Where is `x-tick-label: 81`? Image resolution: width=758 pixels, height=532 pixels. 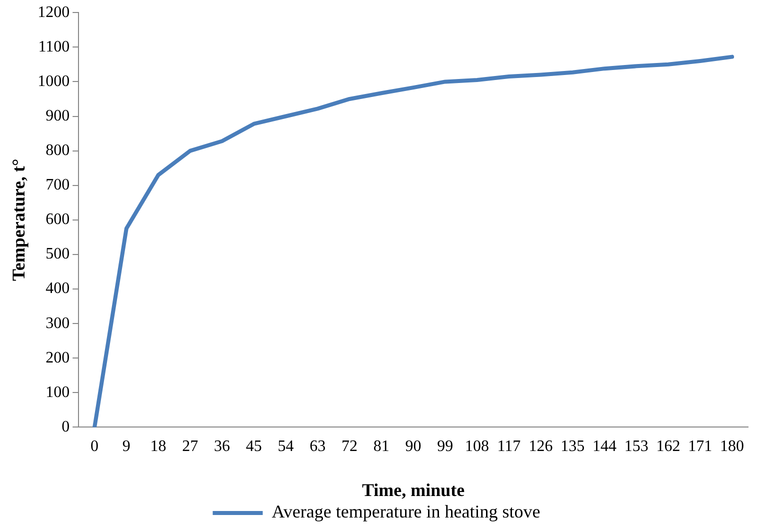
x-tick-label: 81 is located at coordinates (381, 447).